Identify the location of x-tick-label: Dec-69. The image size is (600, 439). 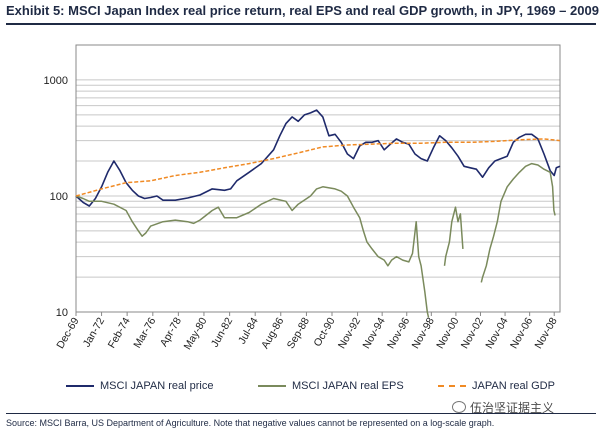
(67, 332).